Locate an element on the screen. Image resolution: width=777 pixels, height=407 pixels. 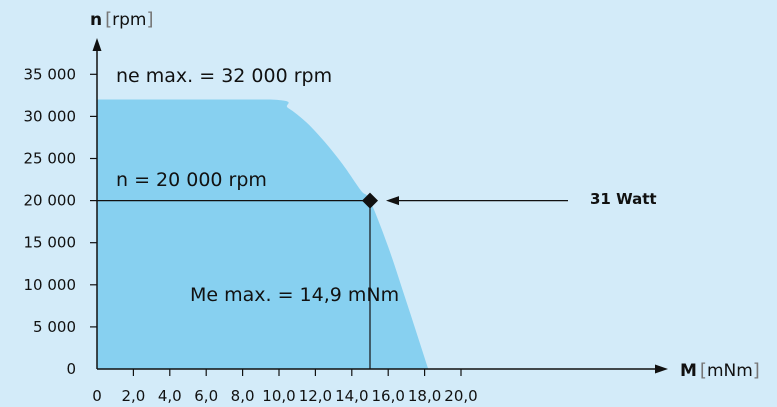
x-tick-label: 8,0 is located at coordinates (243, 396).